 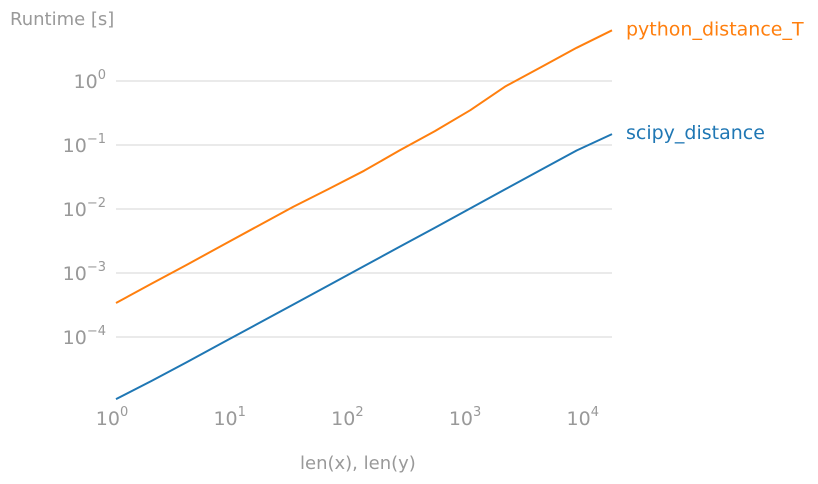 I want to click on y-axis-title: Runtime [s], so click(x=62, y=19).